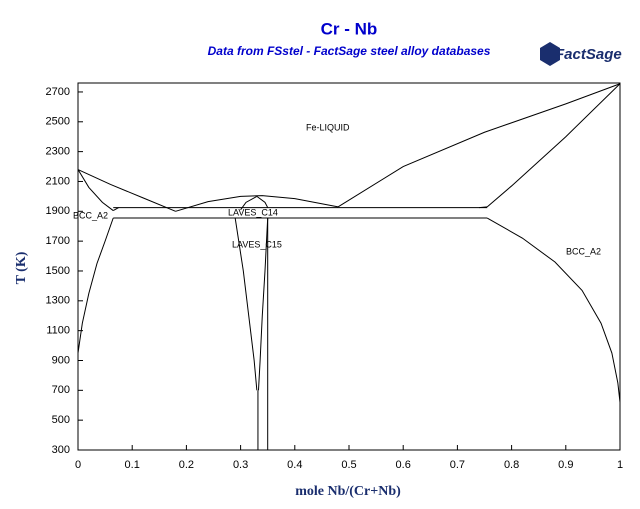 Image resolution: width=640 pixels, height=509 pixels. What do you see at coordinates (58, 271) in the screenshot?
I see `y-tick-label: 1500` at bounding box center [58, 271].